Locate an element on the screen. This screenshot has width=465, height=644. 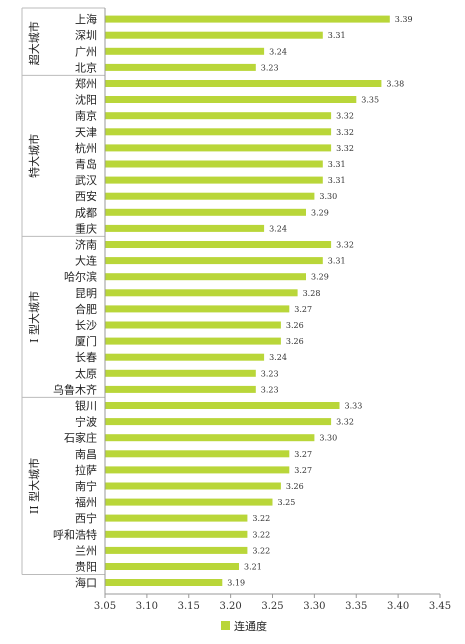
category-label: 大连 is located at coordinates (86, 261).